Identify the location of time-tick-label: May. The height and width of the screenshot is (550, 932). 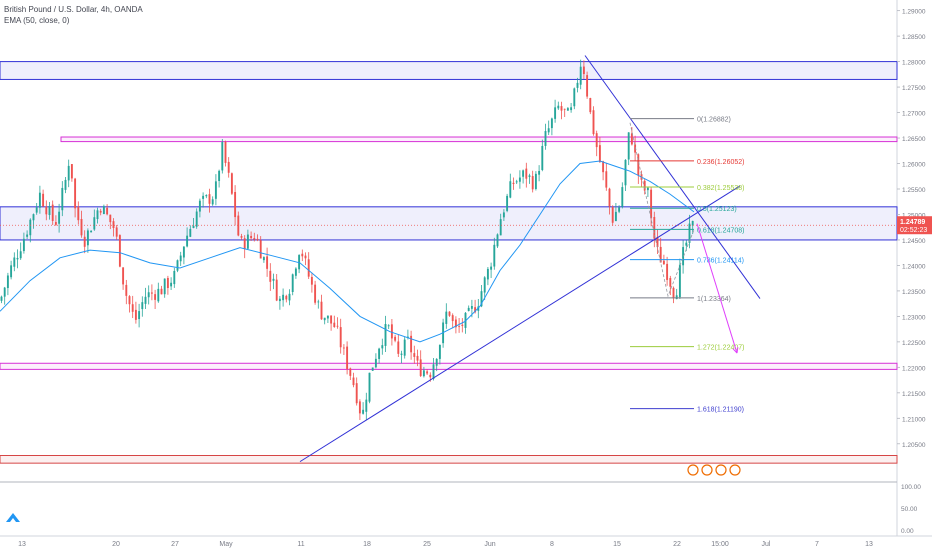
(226, 544).